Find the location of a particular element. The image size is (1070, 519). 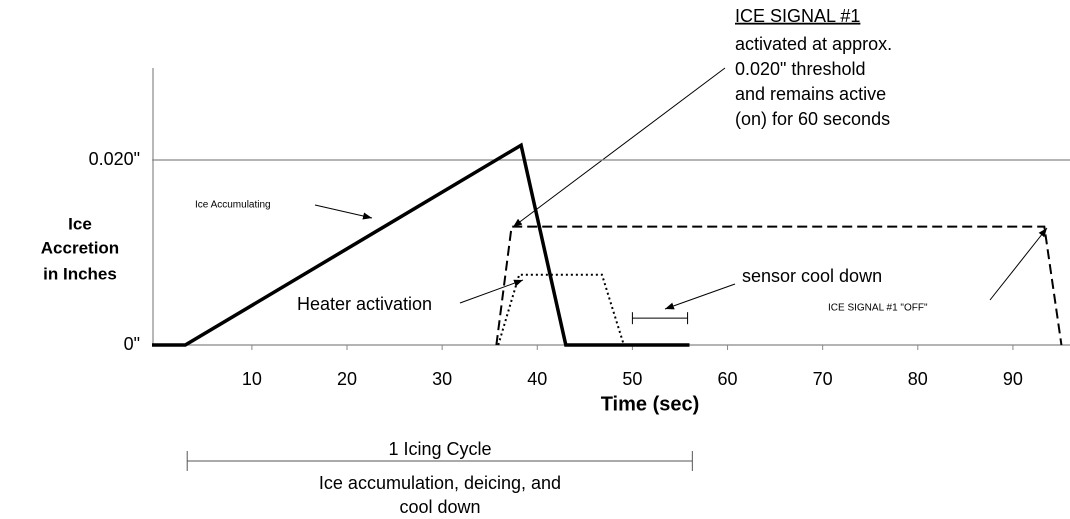

annotation: cool down is located at coordinates (439, 507).